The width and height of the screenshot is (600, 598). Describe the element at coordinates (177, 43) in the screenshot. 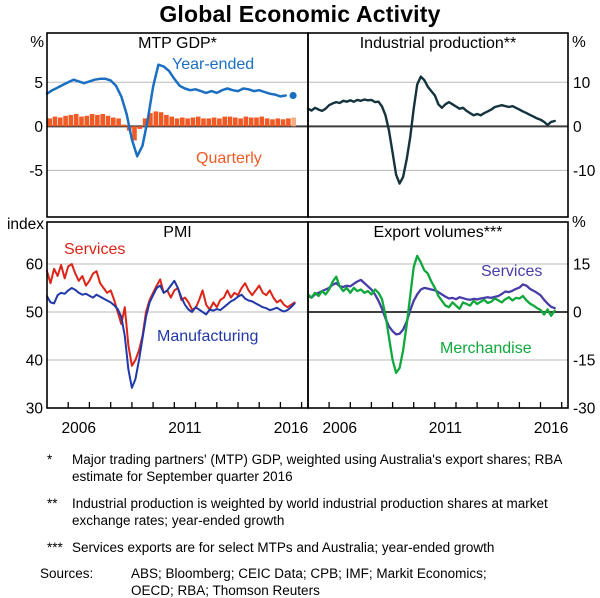

I see `panel-title-mtp-gdp: MTP GDP*` at that location.